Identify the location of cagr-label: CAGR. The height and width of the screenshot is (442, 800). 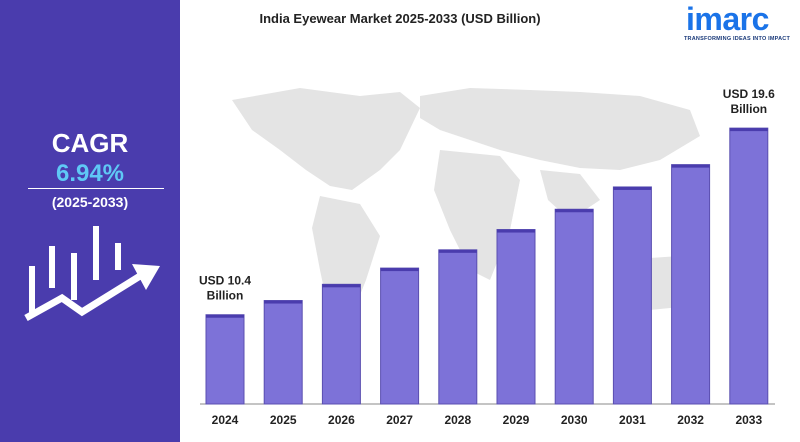
(90, 143).